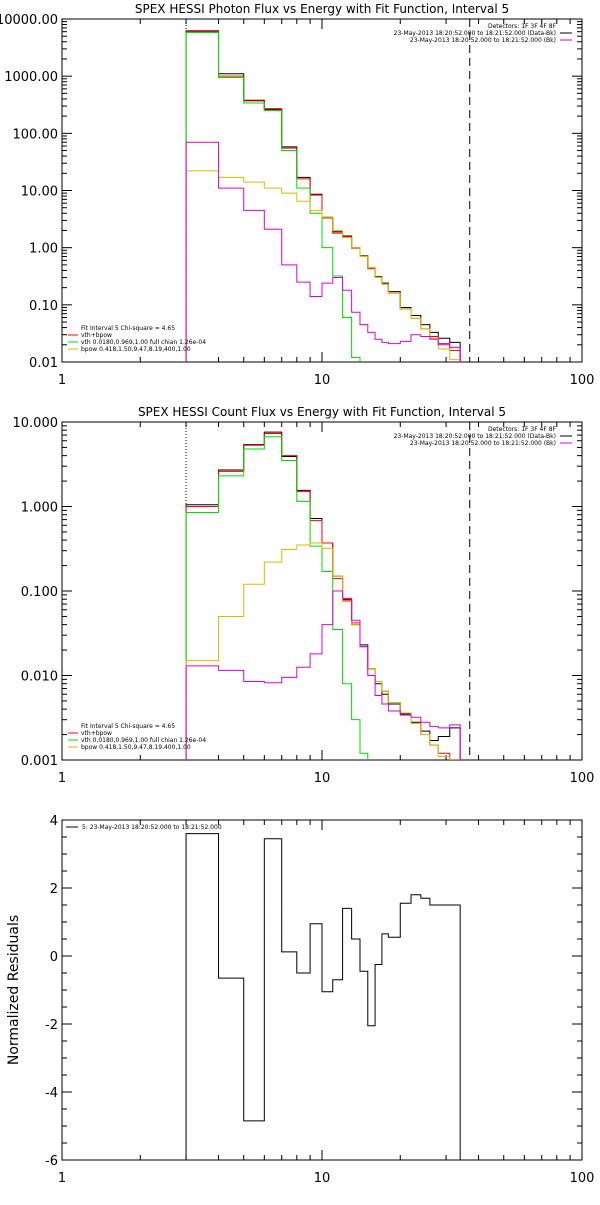 The image size is (600, 1205). What do you see at coordinates (51, 1161) in the screenshot?
I see `y-tick-label: -6` at bounding box center [51, 1161].